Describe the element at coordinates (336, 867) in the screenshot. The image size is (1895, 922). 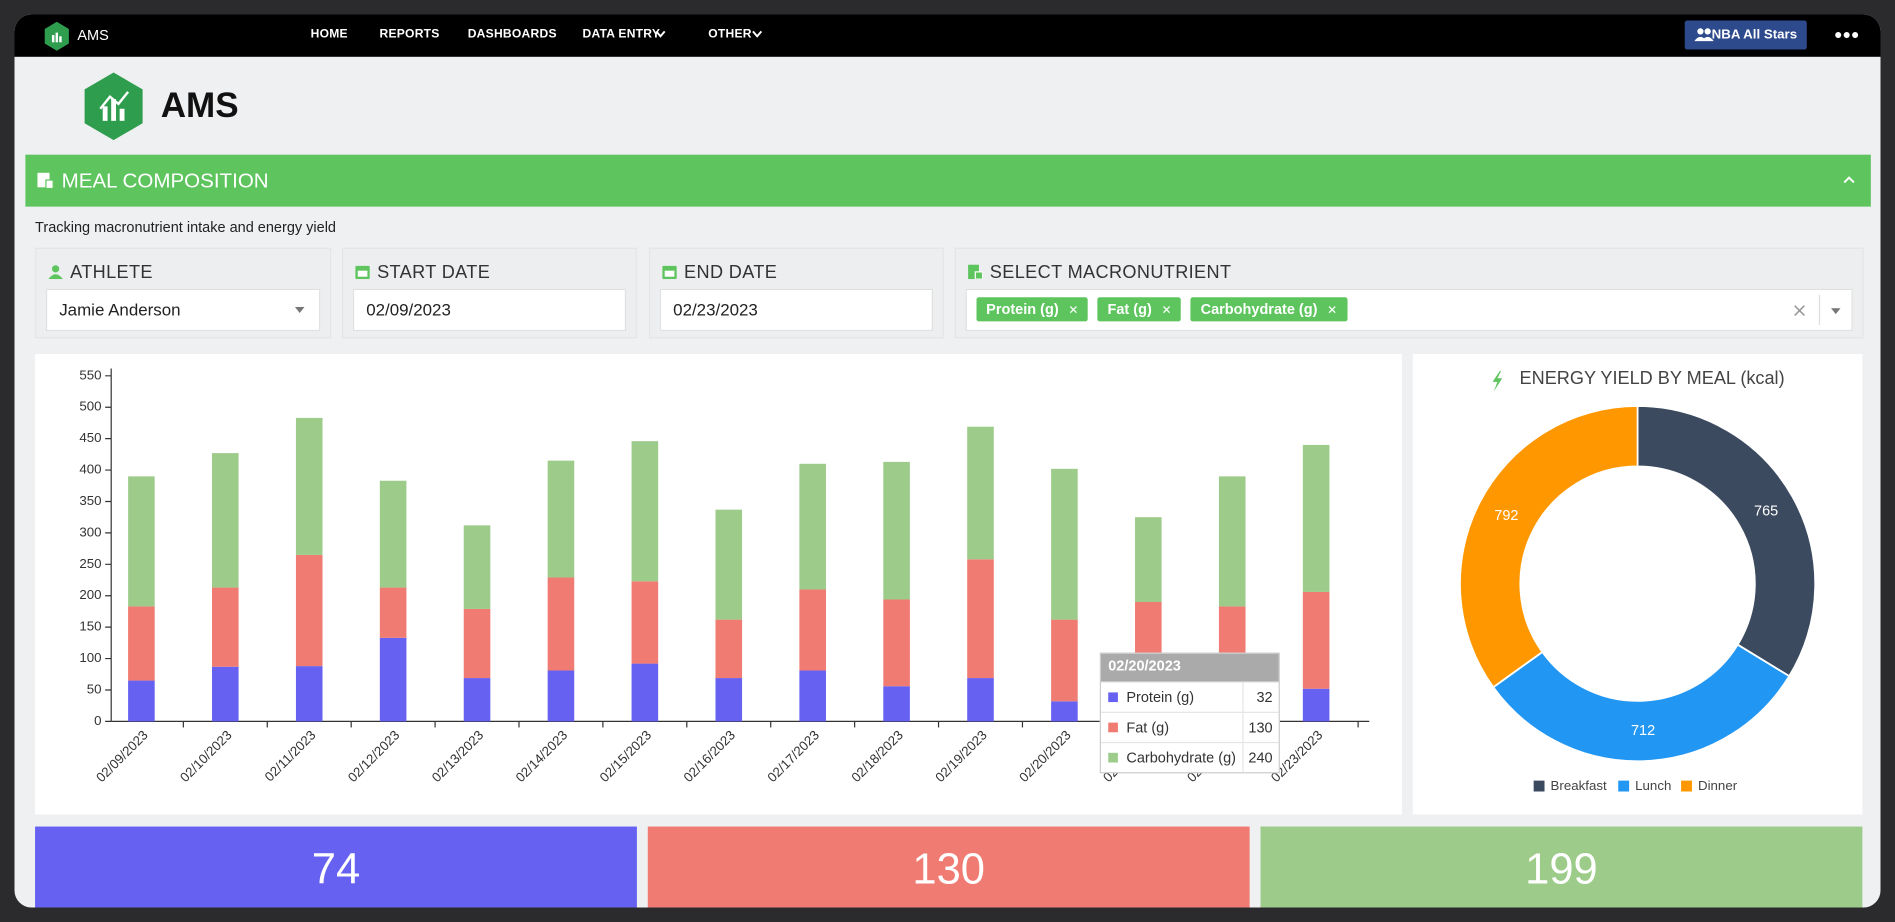
I see `kpi-card: 74` at that location.